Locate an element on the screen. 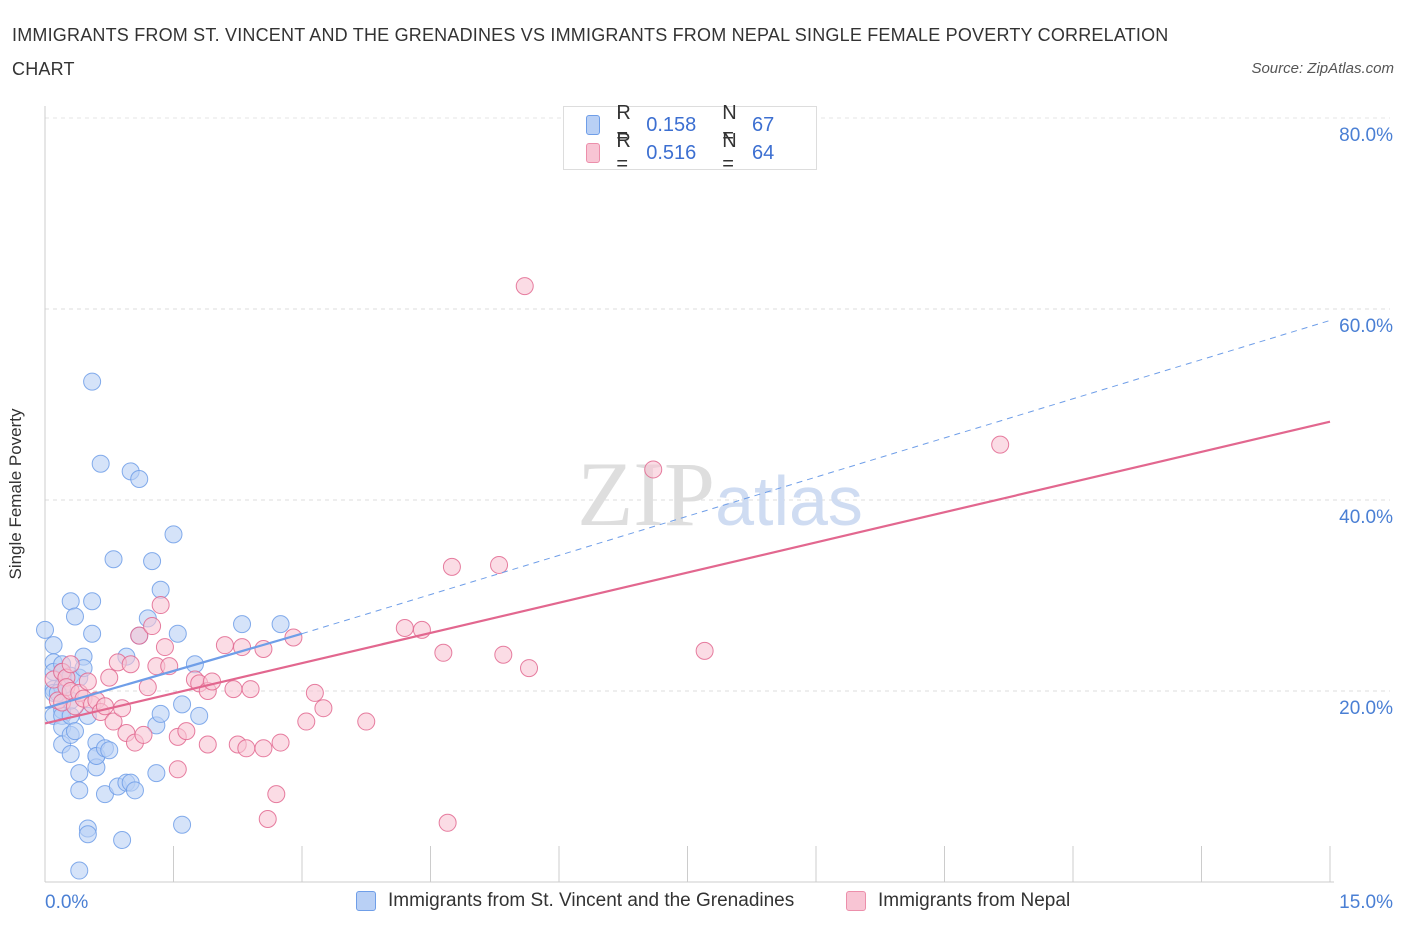 The image size is (1406, 930). bottom-legend-label-series-2: Immigrants from Nepal is located at coordinates (974, 900).